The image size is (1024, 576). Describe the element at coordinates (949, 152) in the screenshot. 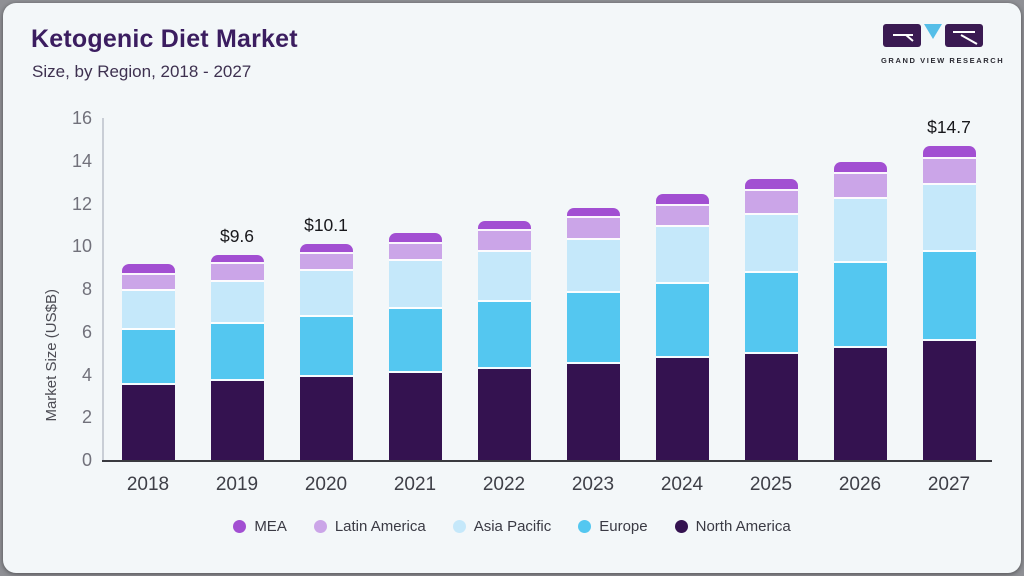

I see `bar-segment-2027-mea` at that location.